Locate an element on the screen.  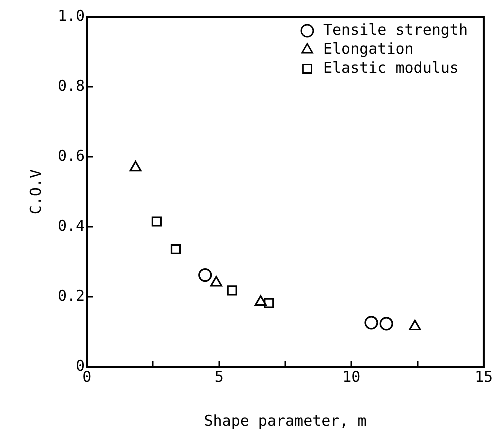
x-tick-label: 5 is located at coordinates (219, 377).